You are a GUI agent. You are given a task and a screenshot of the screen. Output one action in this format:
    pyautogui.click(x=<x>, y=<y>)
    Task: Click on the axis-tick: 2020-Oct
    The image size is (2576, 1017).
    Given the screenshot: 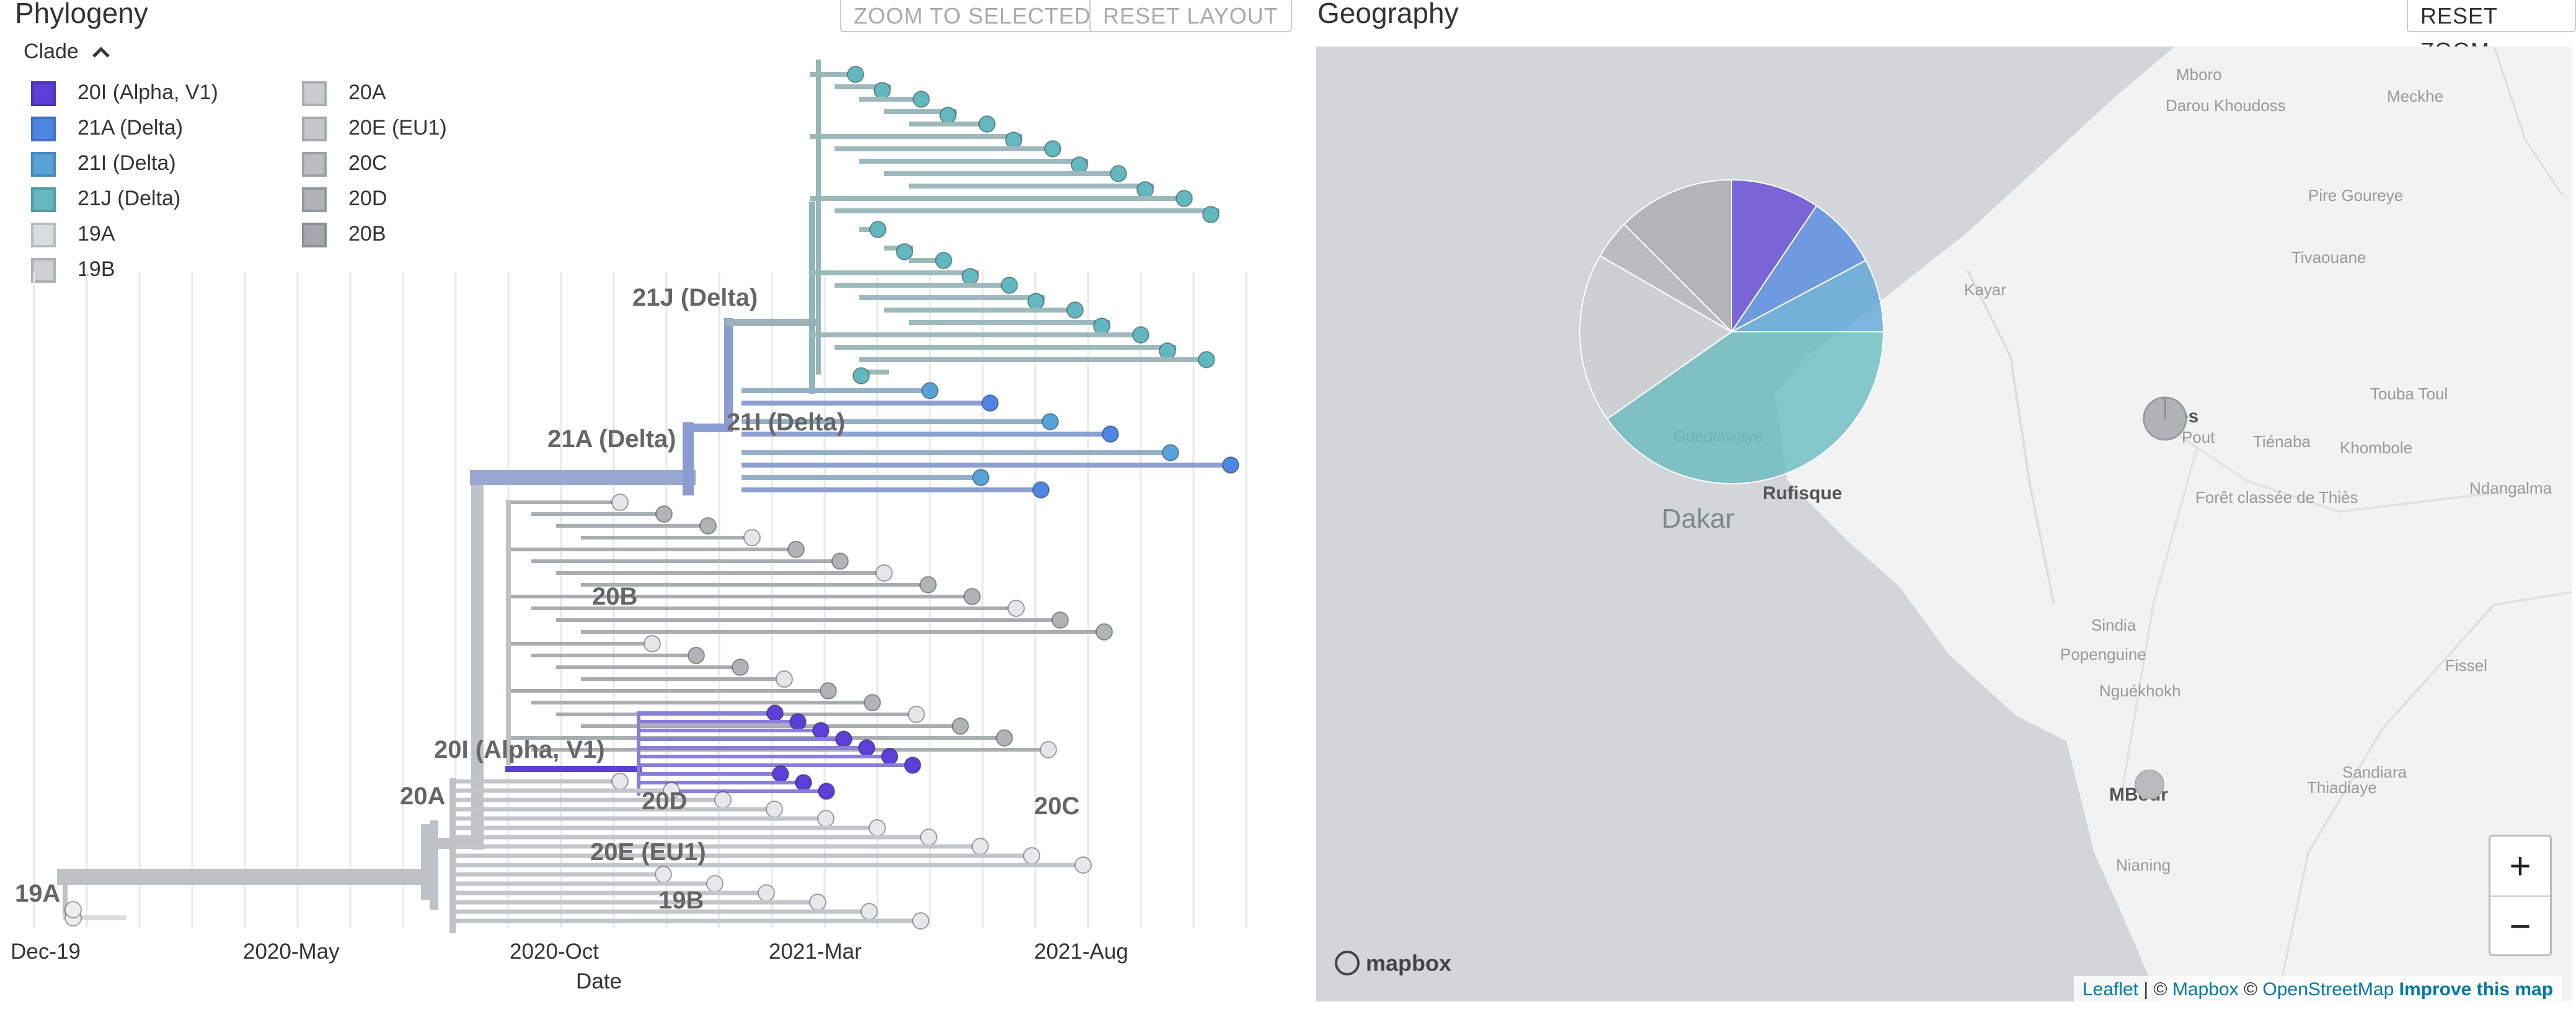 What is the action you would take?
    pyautogui.click(x=554, y=951)
    